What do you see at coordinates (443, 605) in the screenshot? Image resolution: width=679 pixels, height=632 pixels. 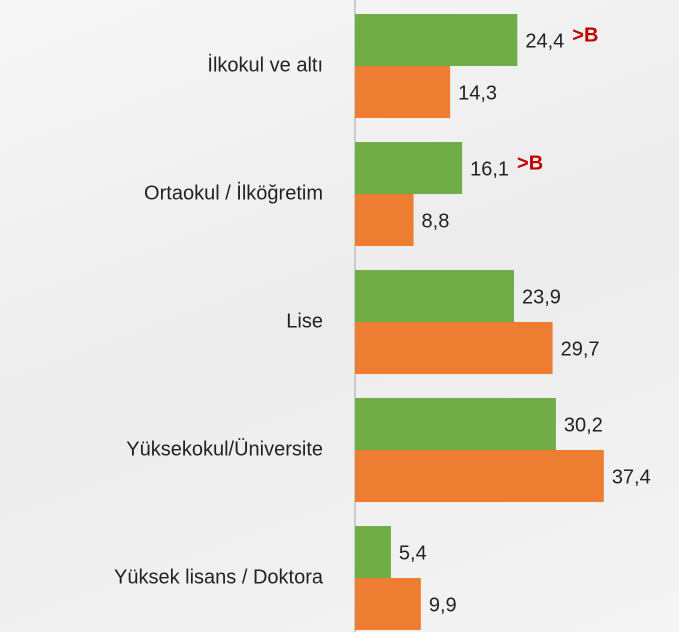 I see `value-label: 9,9` at bounding box center [443, 605].